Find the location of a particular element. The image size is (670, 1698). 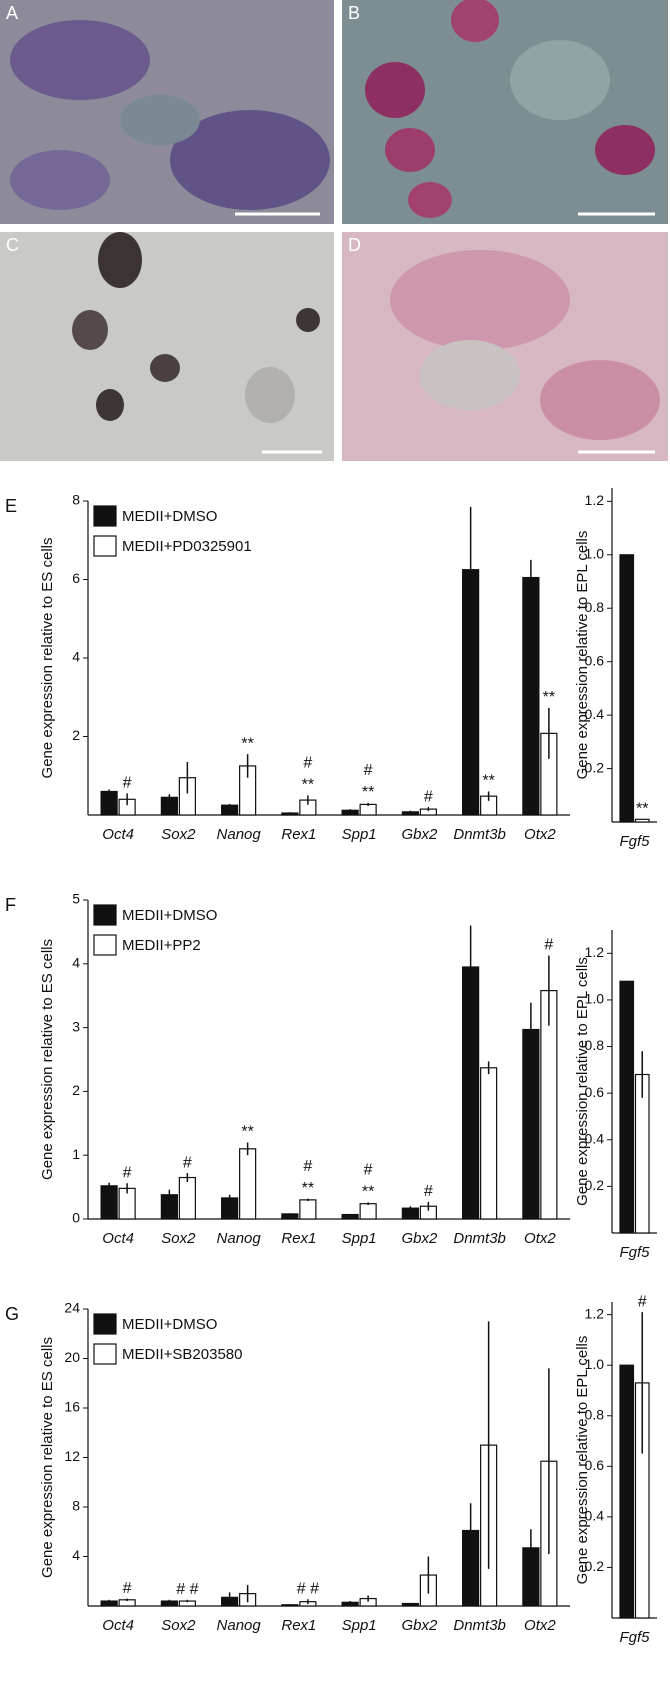

micrograph-d is located at coordinates (505, 346).